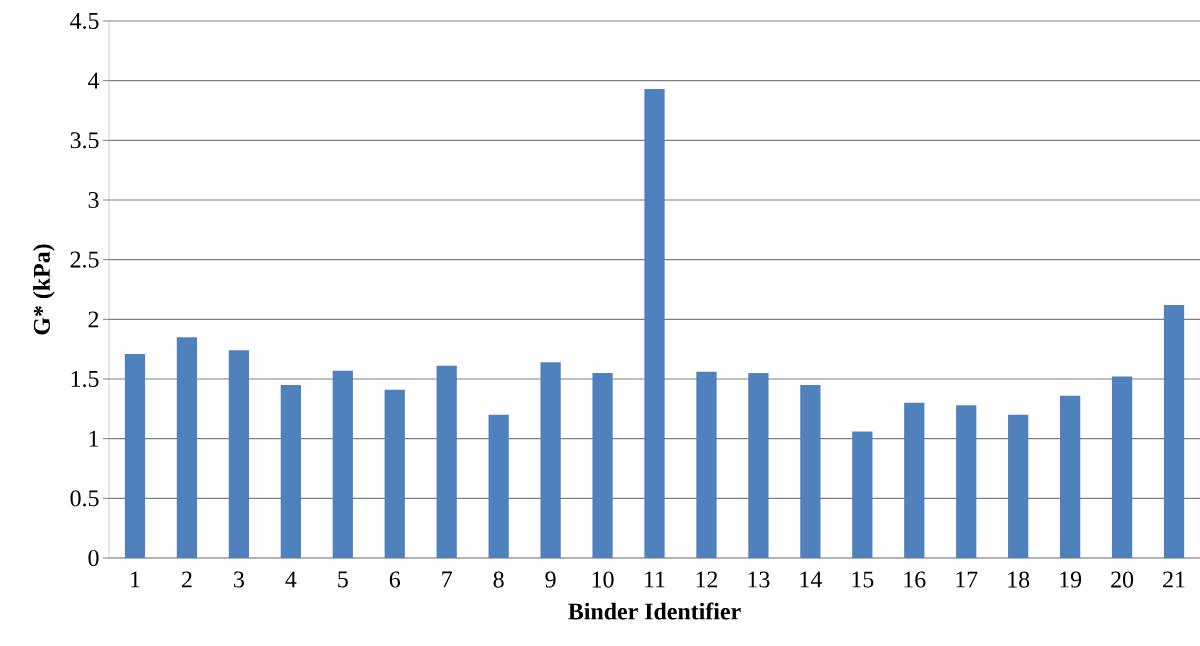 Image resolution: width=1200 pixels, height=646 pixels. I want to click on x-tick-label: 15, so click(863, 579).